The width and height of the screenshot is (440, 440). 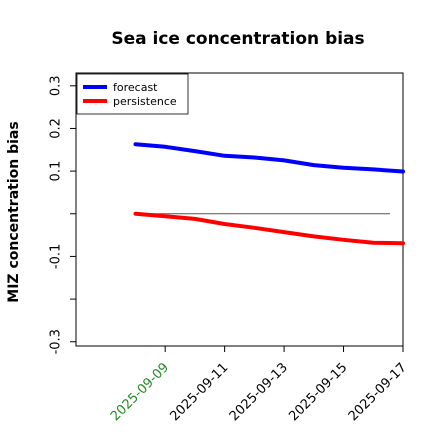 I want to click on chart-title: Sea ice concentration bias, so click(x=237, y=39).